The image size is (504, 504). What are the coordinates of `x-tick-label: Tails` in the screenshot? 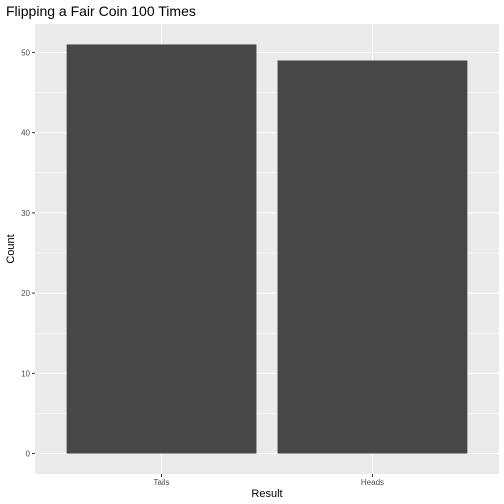 It's located at (162, 482).